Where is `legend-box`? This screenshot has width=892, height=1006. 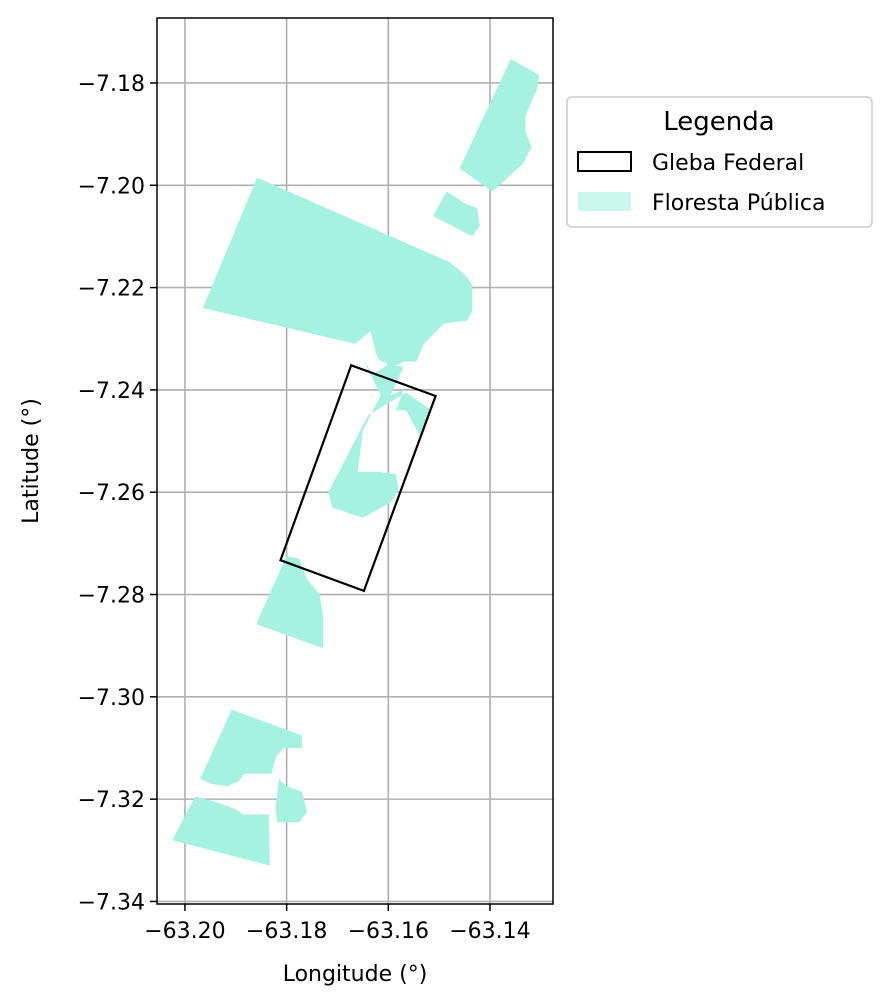
legend-box is located at coordinates (719, 162).